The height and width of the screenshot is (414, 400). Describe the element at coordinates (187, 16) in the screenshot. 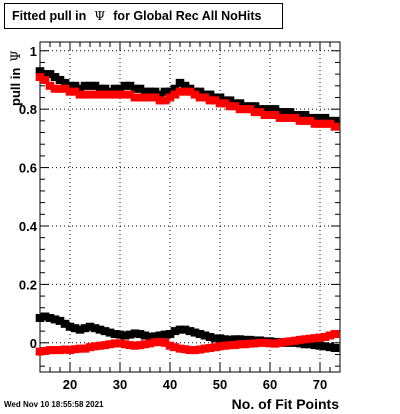

I see `chart-title-suffix: for Global Rec All NoHits` at that location.